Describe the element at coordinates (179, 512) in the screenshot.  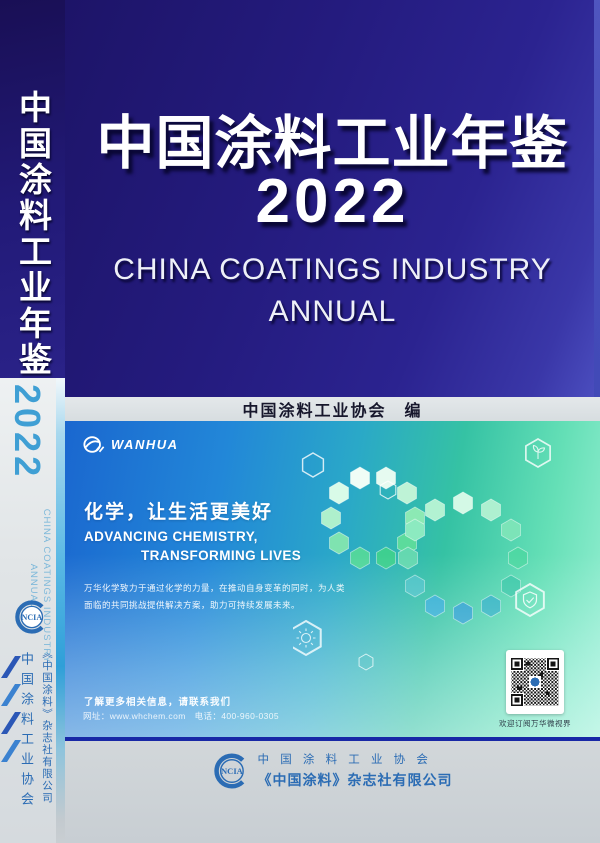
I see `ad-slogan-cn: 化学，让生活更美好` at that location.